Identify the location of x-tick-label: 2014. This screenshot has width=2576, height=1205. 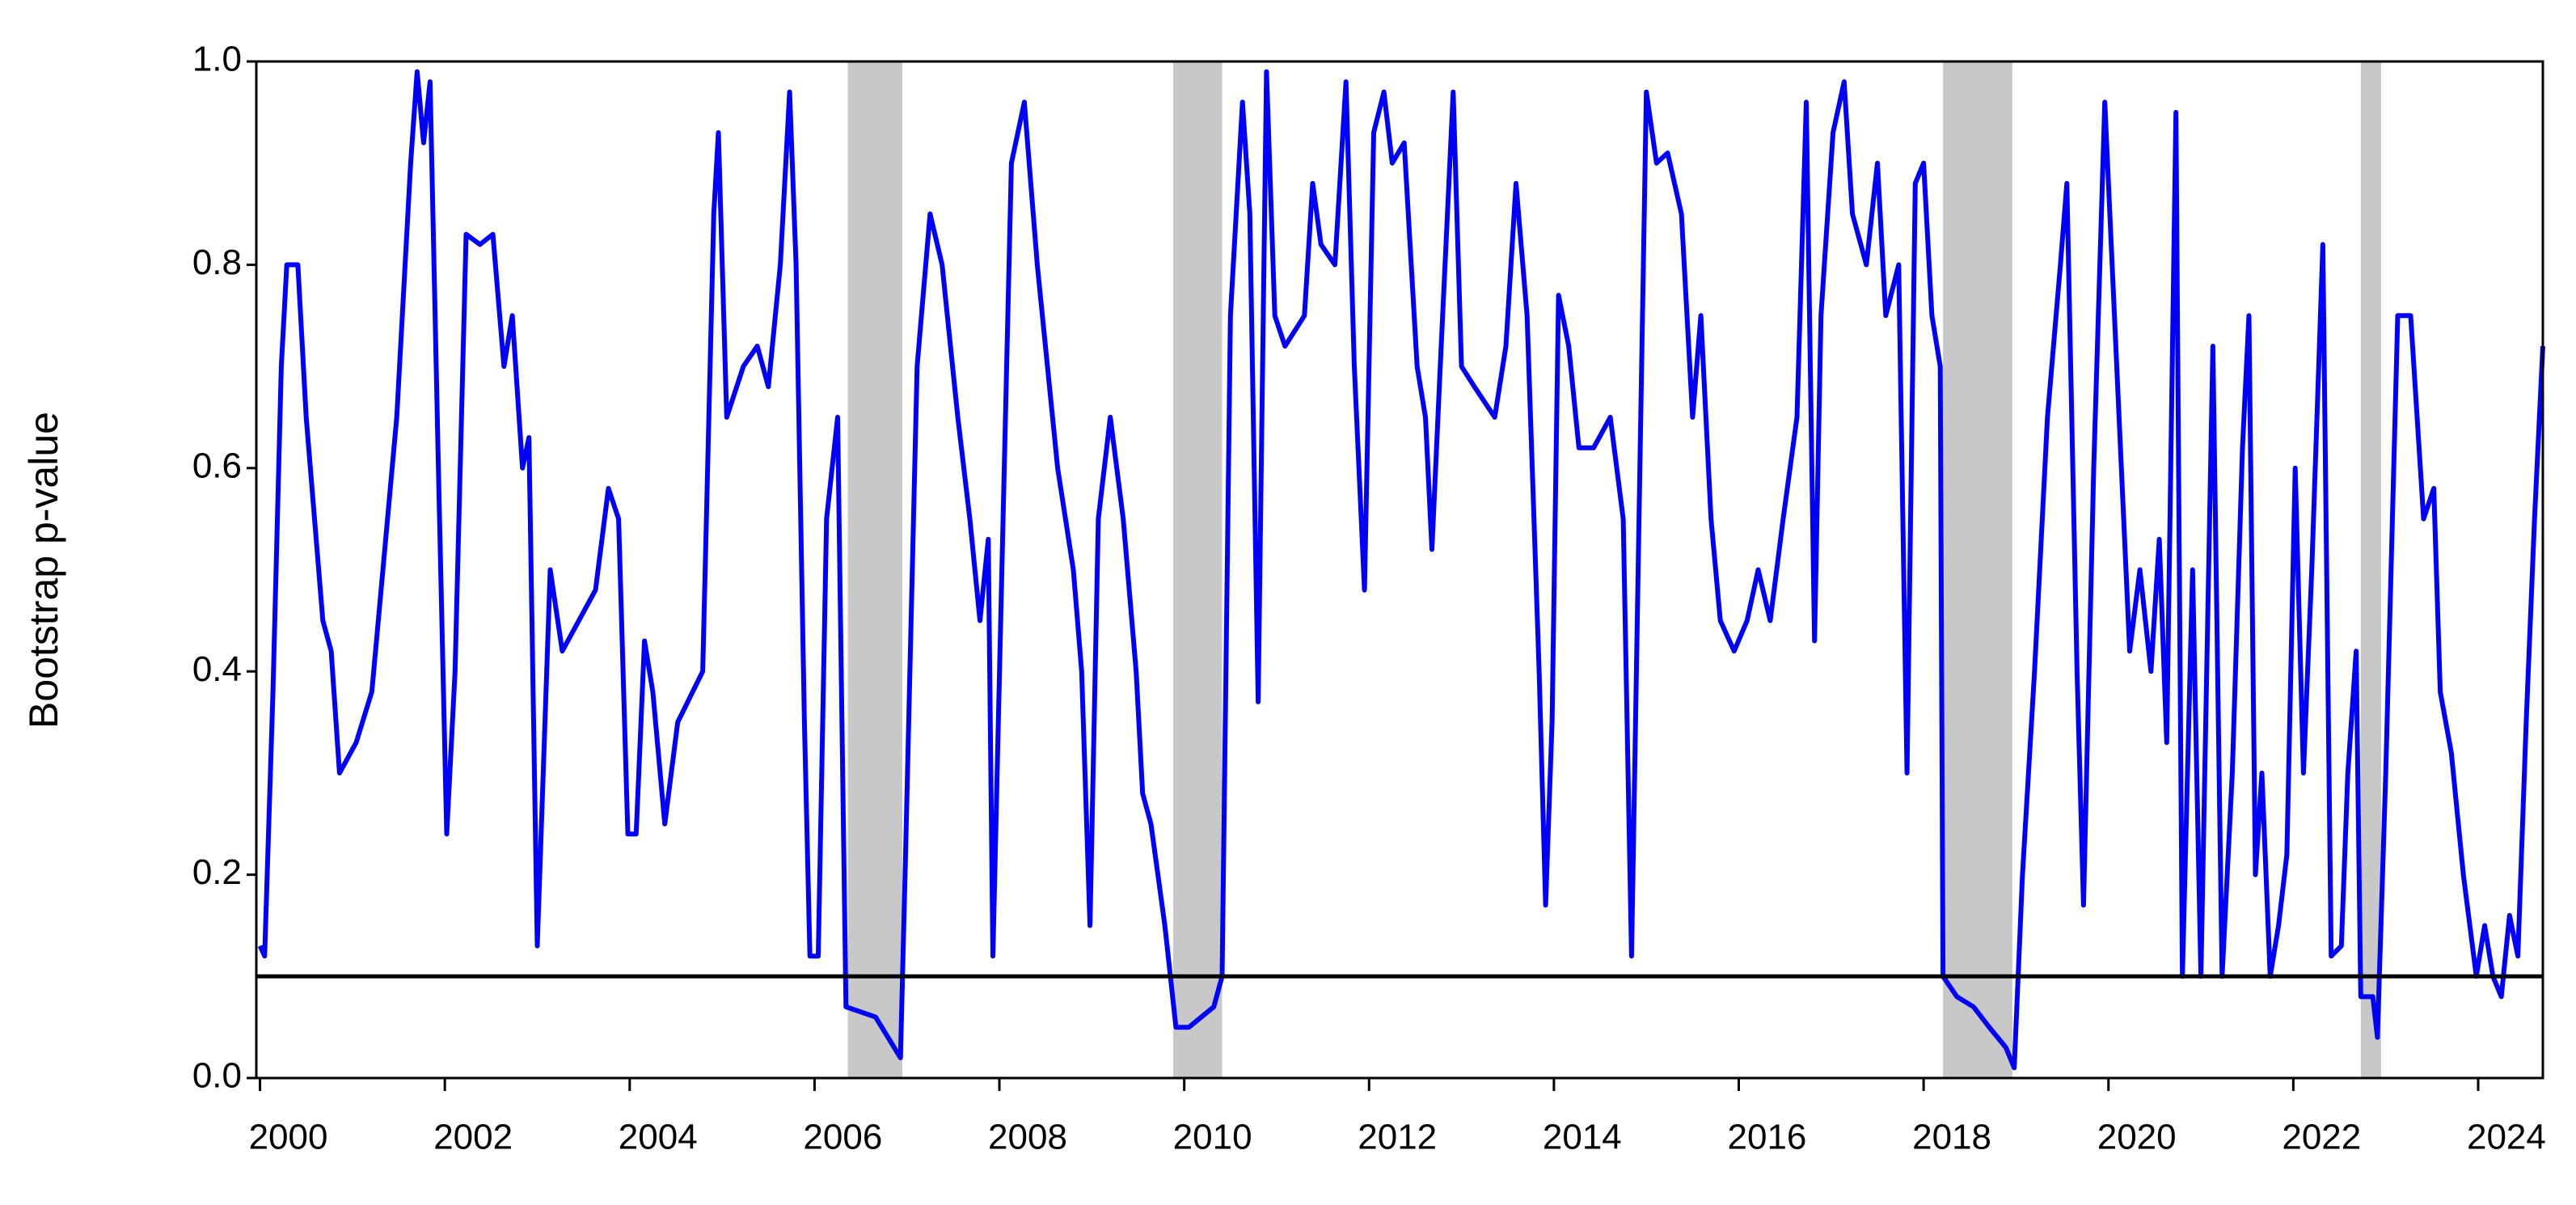
(1582, 1137).